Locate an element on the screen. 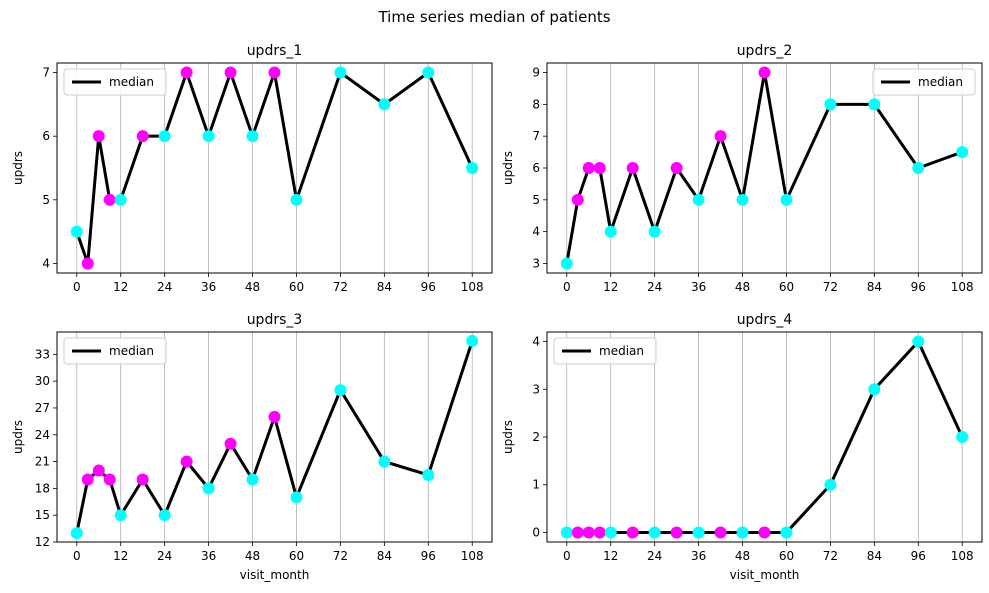 The height and width of the screenshot is (593, 989). y-tick-label: 6 is located at coordinates (46, 136).